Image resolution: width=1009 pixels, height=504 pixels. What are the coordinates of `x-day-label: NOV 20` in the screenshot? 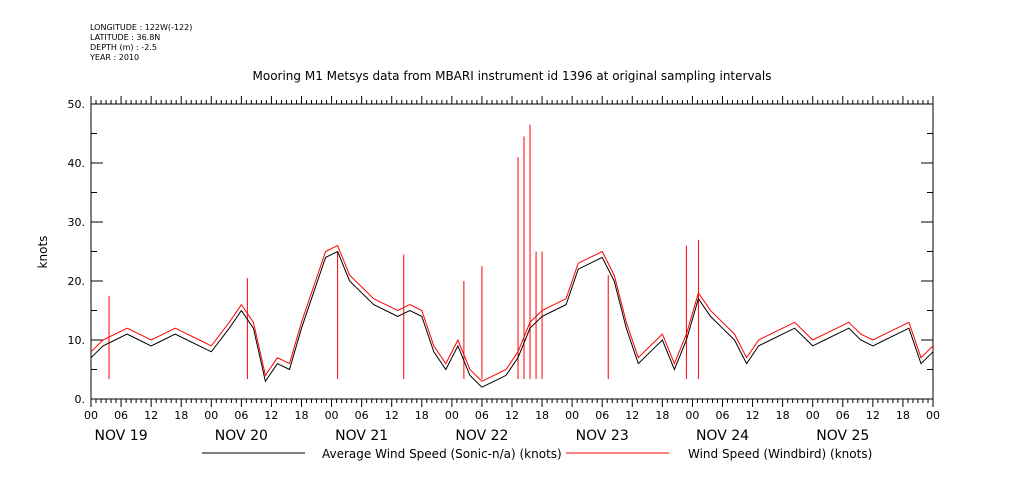 It's located at (241, 436).